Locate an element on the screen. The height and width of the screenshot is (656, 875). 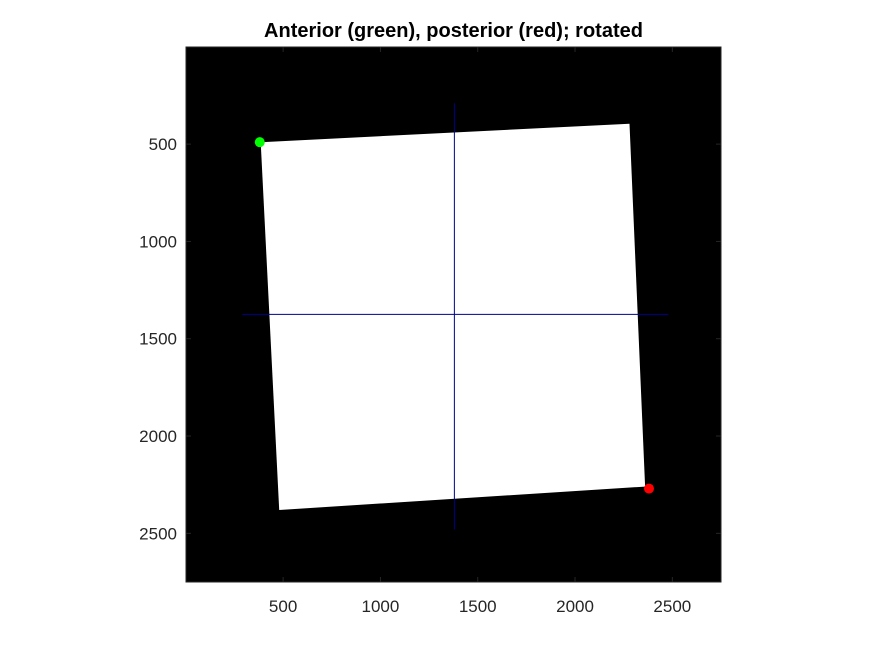
anterior-point is located at coordinates (259, 142).